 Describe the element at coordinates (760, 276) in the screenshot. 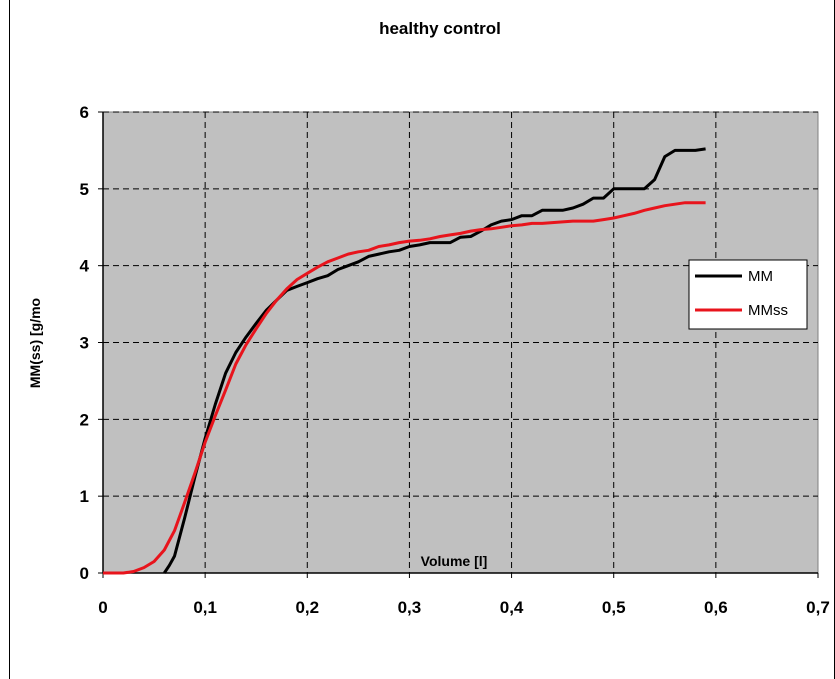

I see `legend-label-mm: MM` at that location.